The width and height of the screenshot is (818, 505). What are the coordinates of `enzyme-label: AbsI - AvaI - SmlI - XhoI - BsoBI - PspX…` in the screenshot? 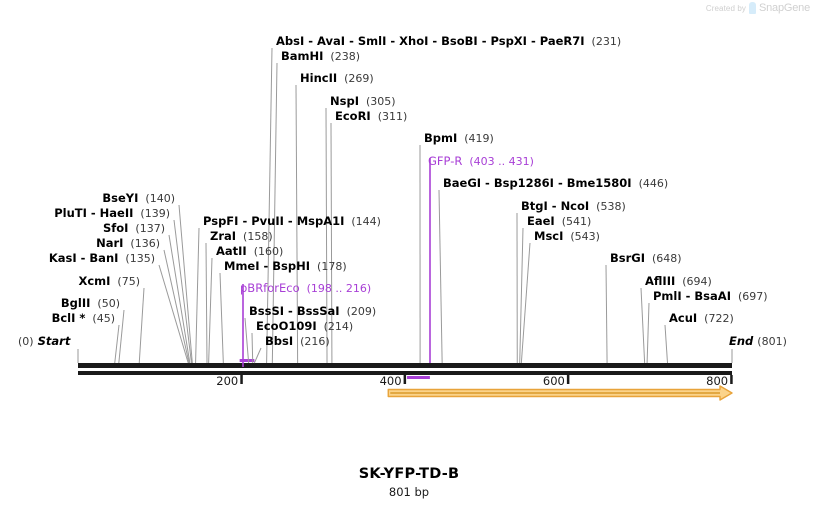 It's located at (448, 41).